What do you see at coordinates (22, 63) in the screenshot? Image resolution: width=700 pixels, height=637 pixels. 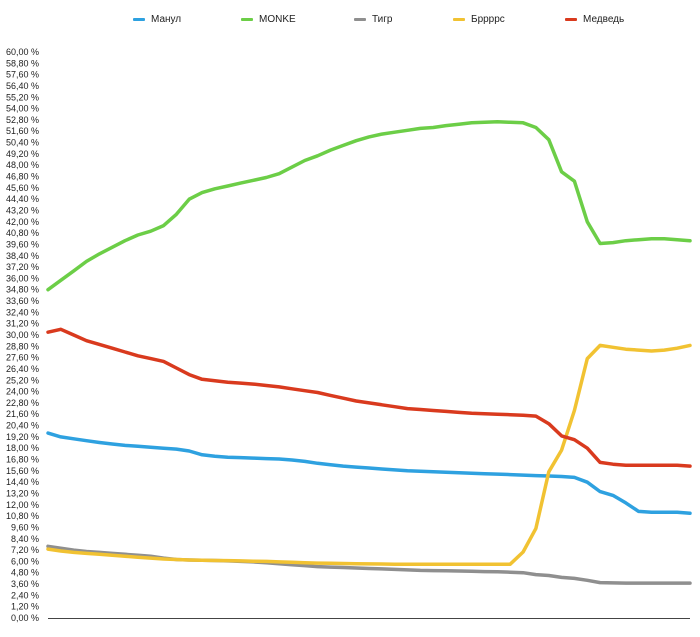 I see `y-tick-label: 58,80 %` at bounding box center [22, 63].